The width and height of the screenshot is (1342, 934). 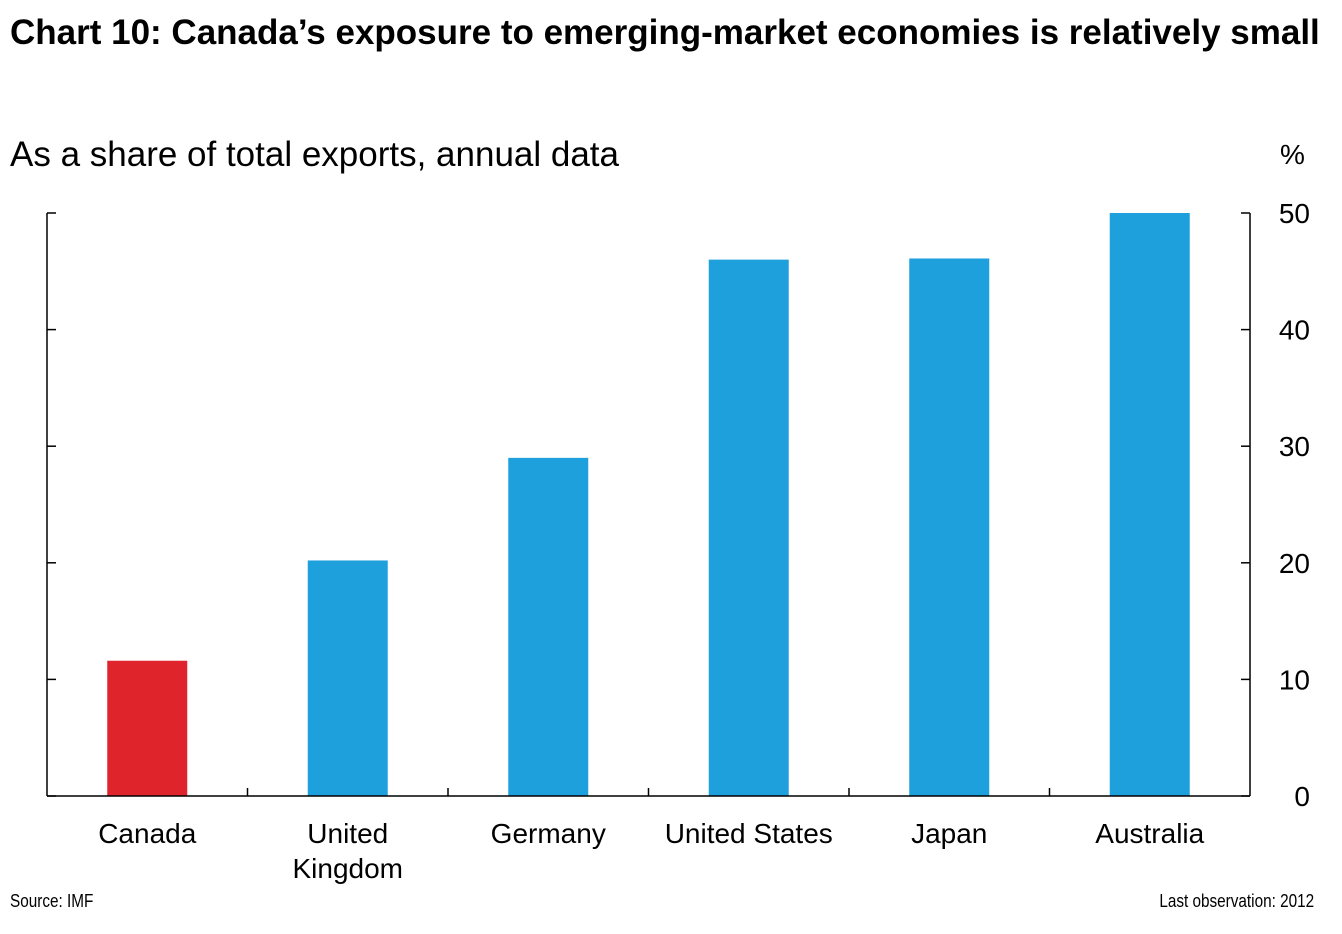 I want to click on x-tick-label-japan: Japan, so click(x=949, y=833).